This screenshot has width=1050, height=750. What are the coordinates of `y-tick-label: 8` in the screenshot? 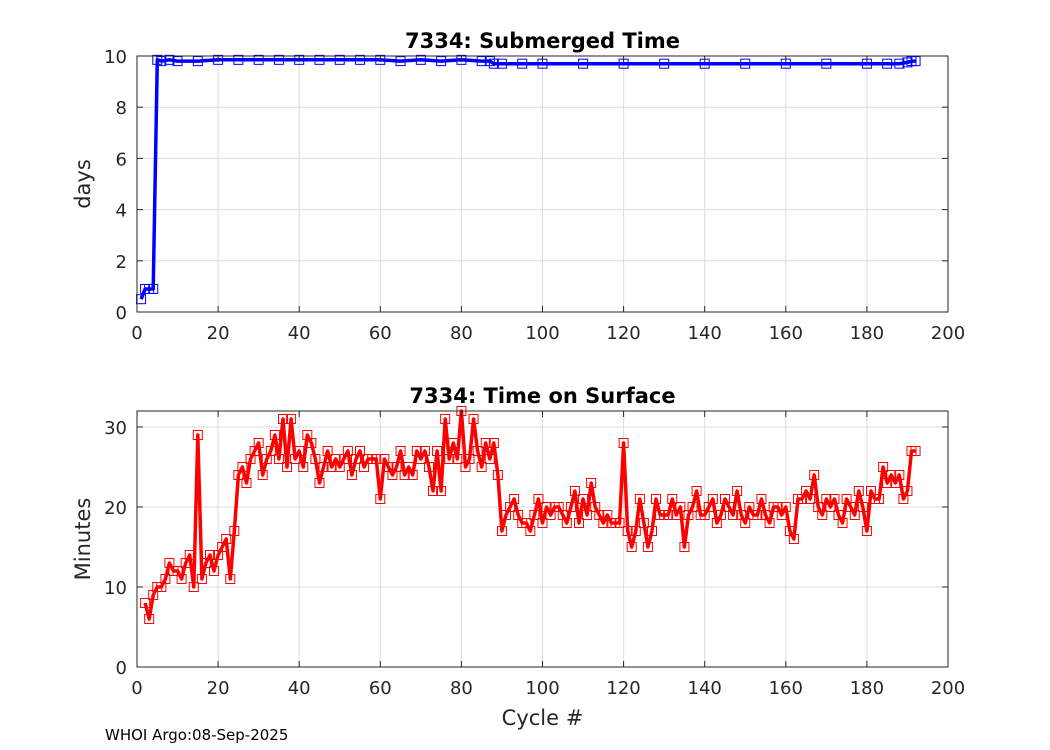 It's located at (121, 108).